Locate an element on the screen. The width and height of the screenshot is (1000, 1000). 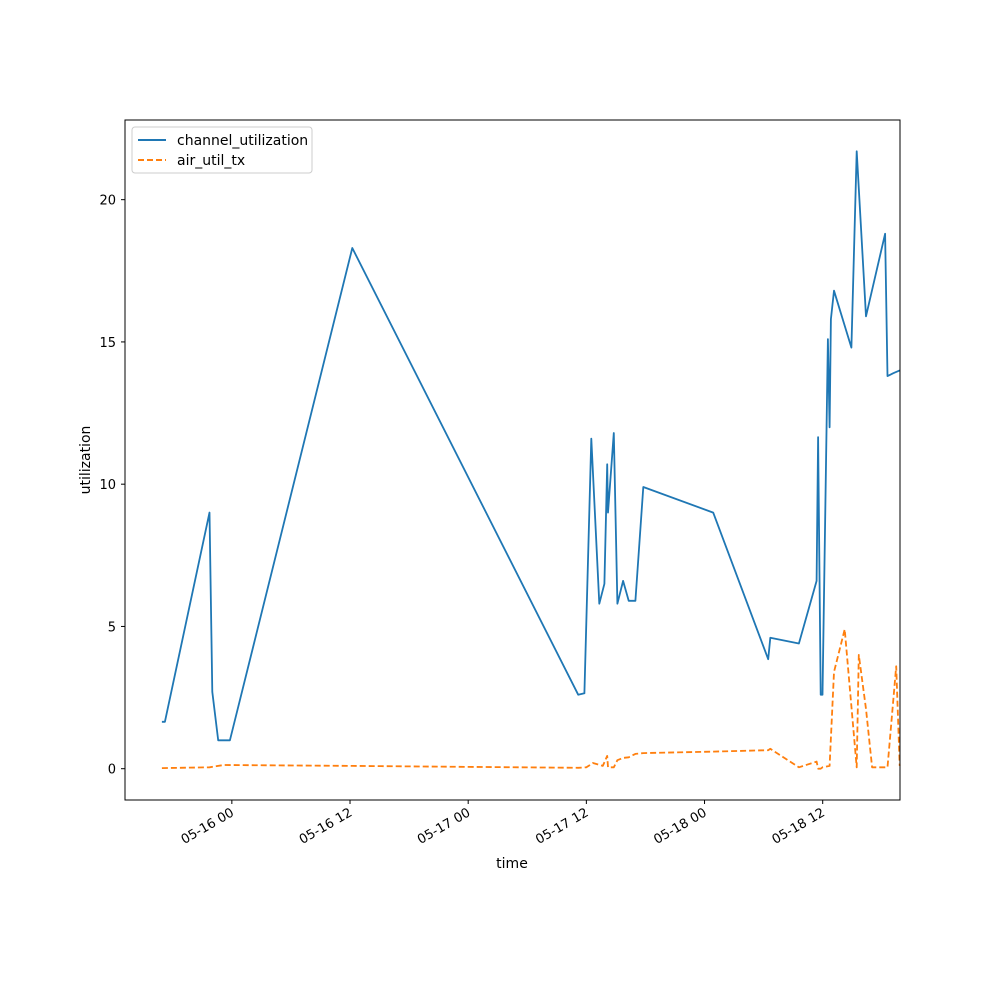
y-axis: 0 5 10 15 20 is located at coordinates (112, 486).